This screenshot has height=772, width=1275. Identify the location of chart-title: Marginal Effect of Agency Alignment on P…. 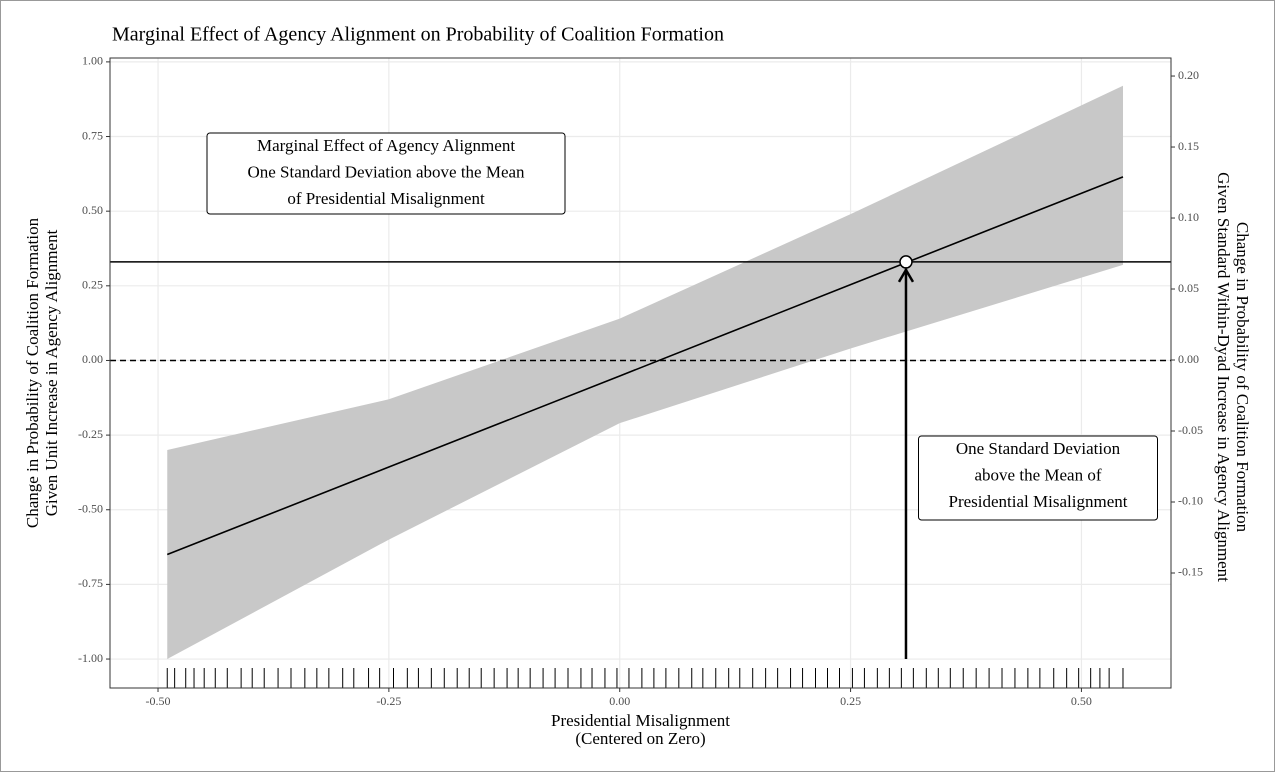
(418, 35).